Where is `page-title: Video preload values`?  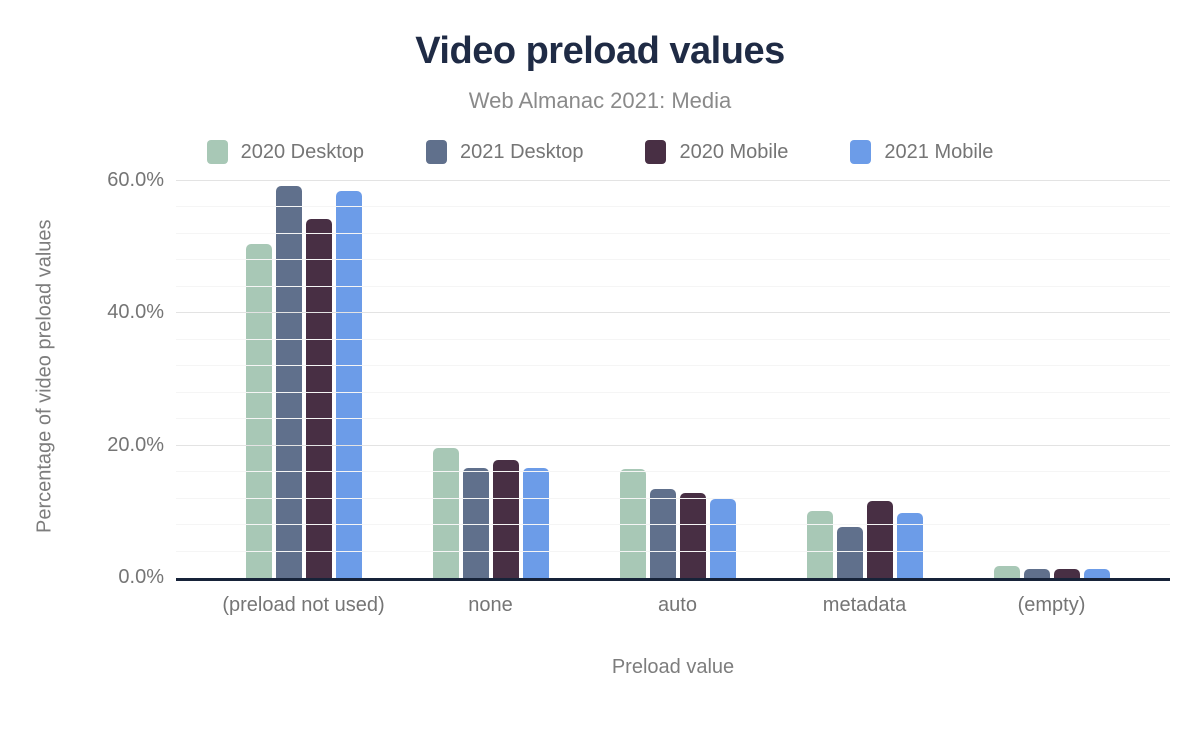
page-title: Video preload values is located at coordinates (600, 51).